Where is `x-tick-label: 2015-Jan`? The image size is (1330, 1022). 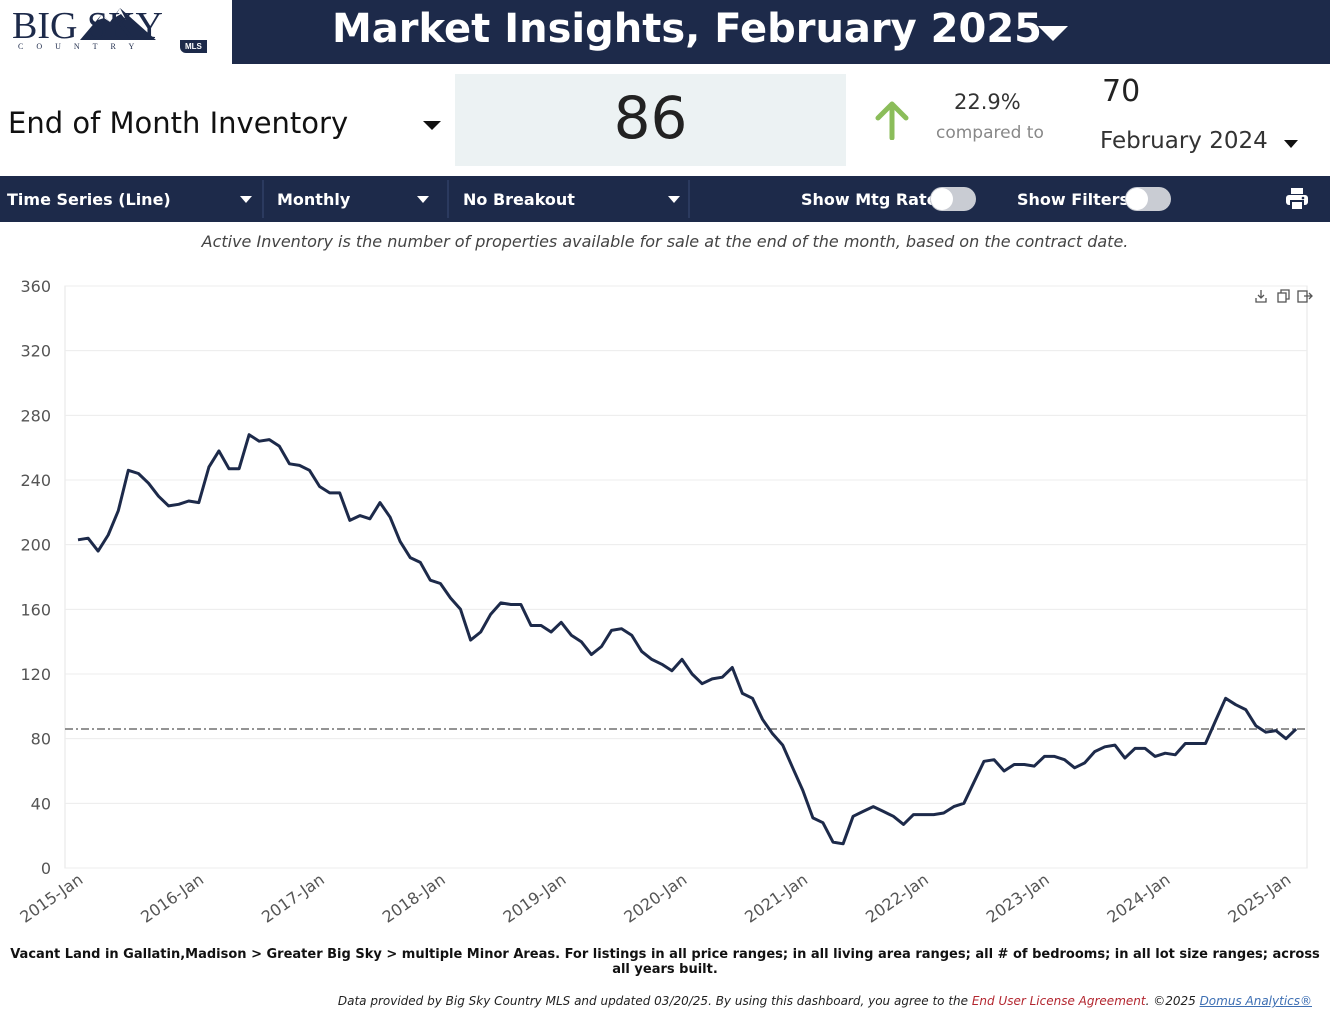
x-tick-label: 2015-Jan is located at coordinates (51, 898).